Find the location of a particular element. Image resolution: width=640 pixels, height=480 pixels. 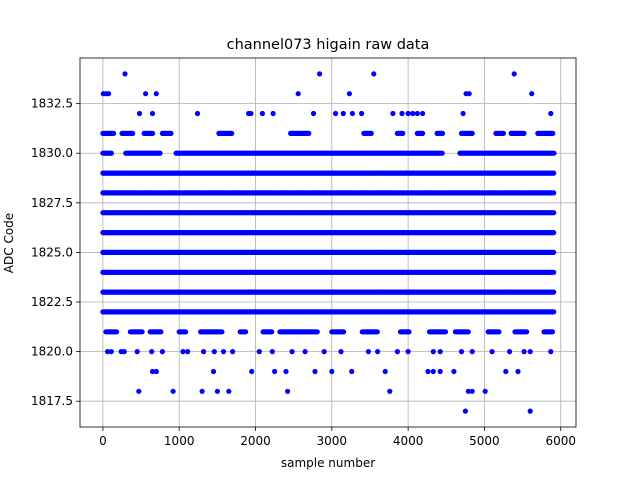

x-tick-label: 4000 is located at coordinates (408, 441).